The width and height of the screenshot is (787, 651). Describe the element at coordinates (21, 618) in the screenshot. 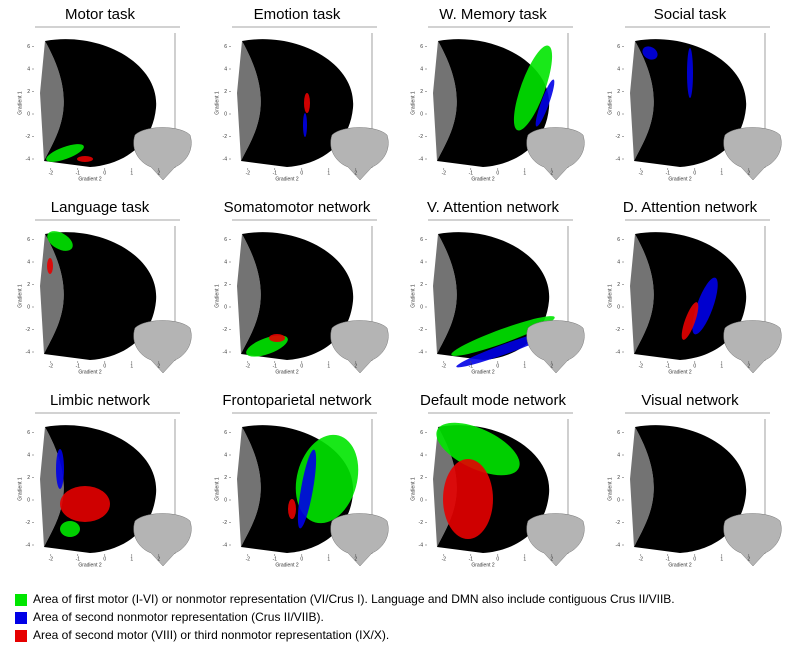

I see `legend-swatch` at that location.